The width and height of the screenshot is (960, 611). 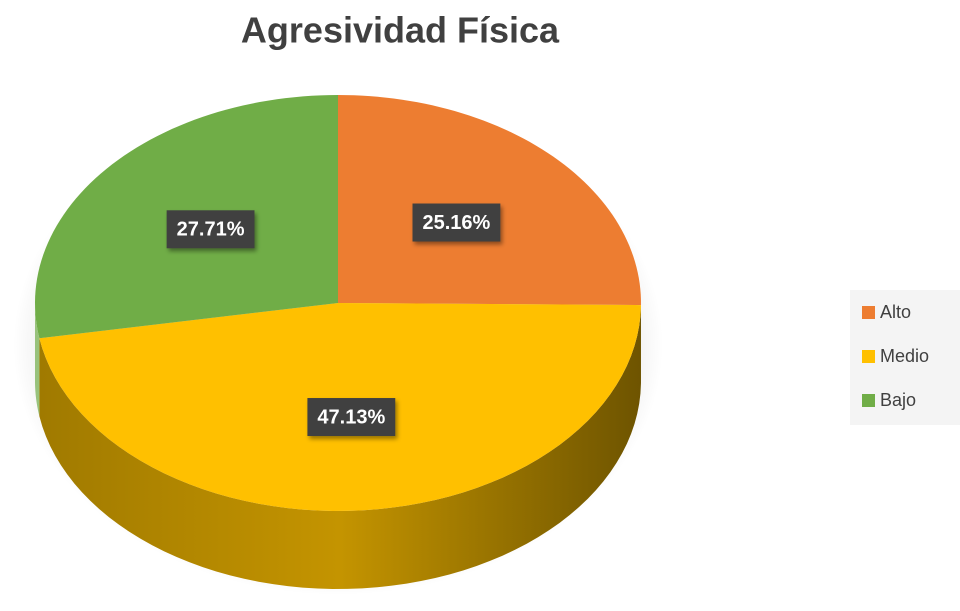 I want to click on chart-title: Agresividad Física, so click(x=400, y=30).